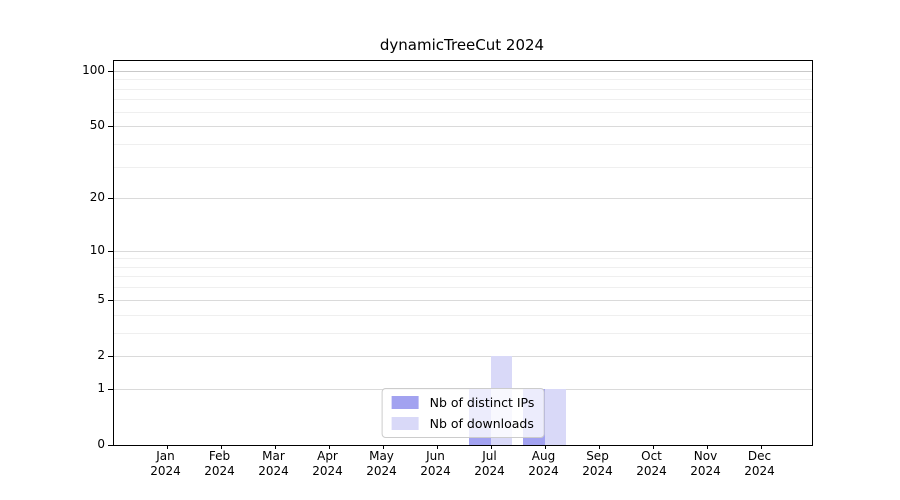  What do you see at coordinates (101, 387) in the screenshot?
I see `y-tick-label: 1` at bounding box center [101, 387].